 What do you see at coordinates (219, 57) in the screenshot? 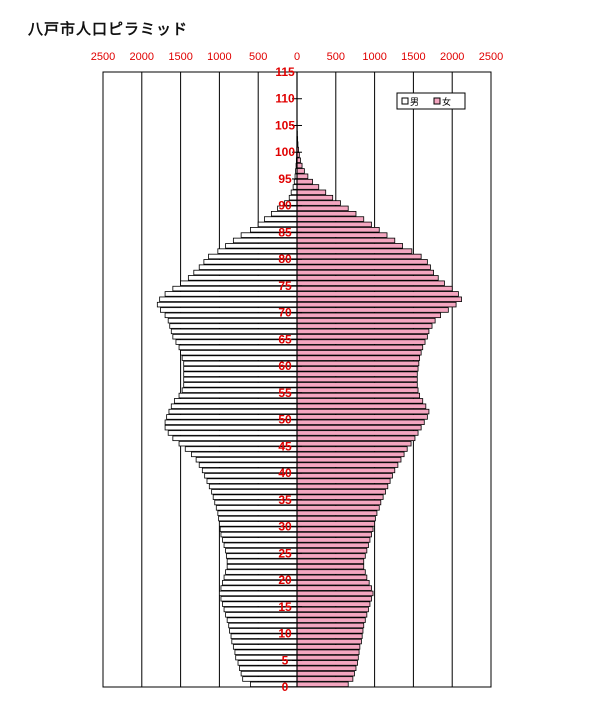
I see `x-tick-label: 1000` at bounding box center [219, 57].